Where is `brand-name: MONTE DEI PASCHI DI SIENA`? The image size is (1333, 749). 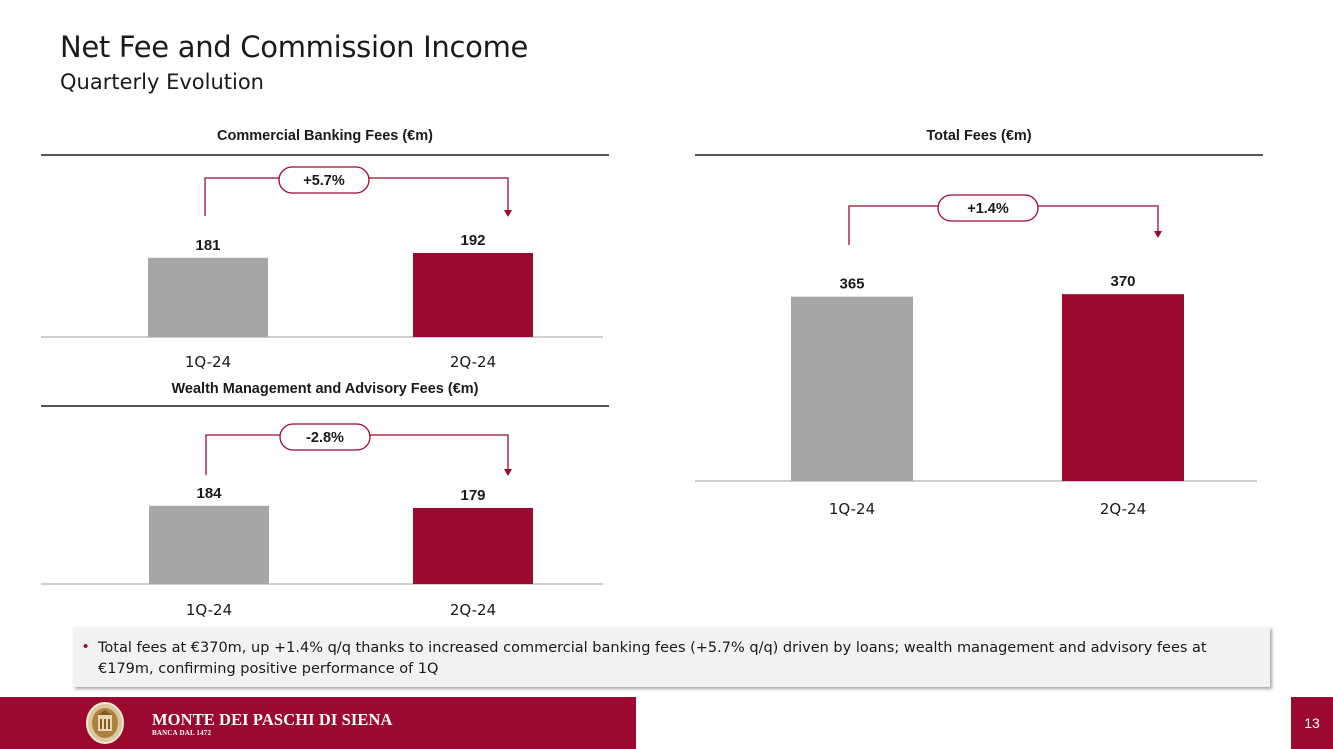
brand-name: MONTE DEI PASCHI DI SIENA is located at coordinates (272, 719).